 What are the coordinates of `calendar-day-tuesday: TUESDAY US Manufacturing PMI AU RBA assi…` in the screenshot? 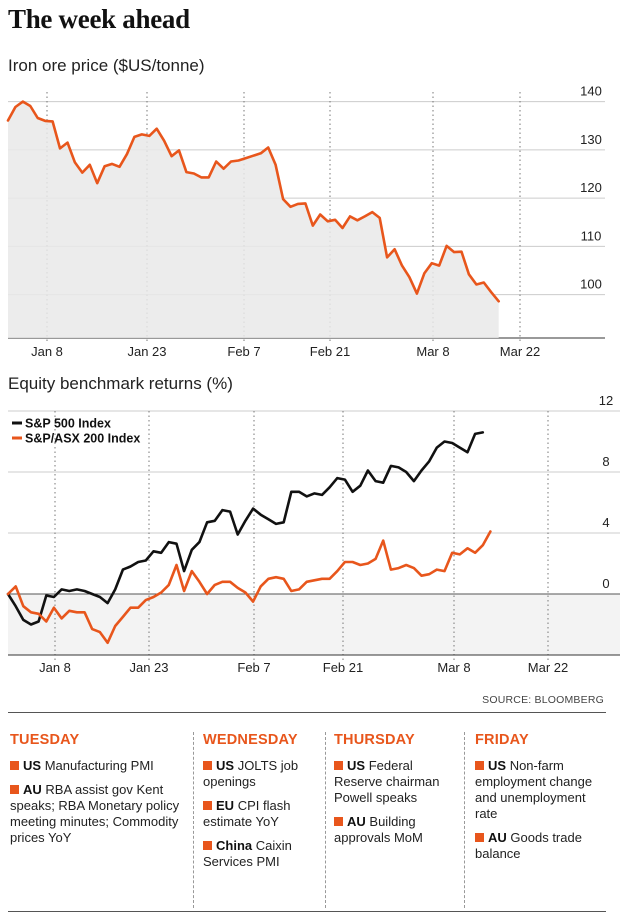 It's located at (98, 793).